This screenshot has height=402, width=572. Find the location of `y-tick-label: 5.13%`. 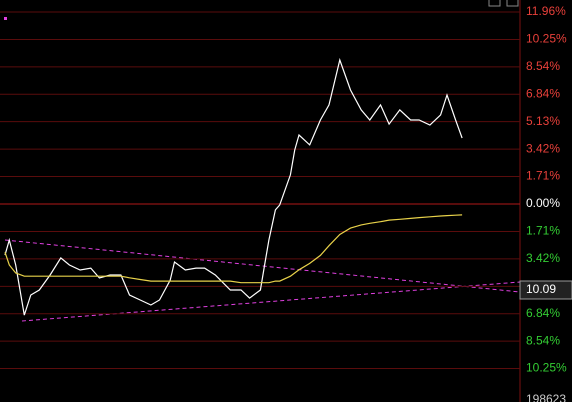

y-tick-label: 5.13% is located at coordinates (543, 121).